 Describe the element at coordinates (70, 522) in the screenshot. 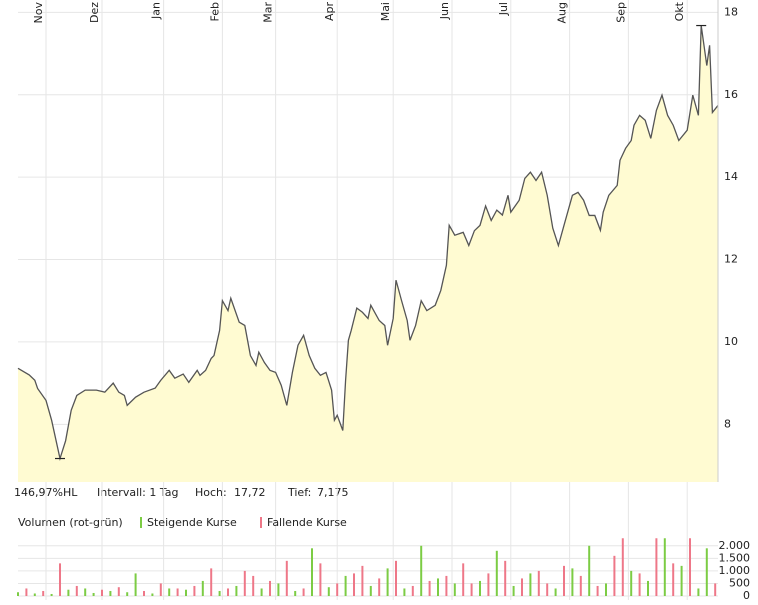

I see `volume-title: Volumen (rot-grün)` at that location.